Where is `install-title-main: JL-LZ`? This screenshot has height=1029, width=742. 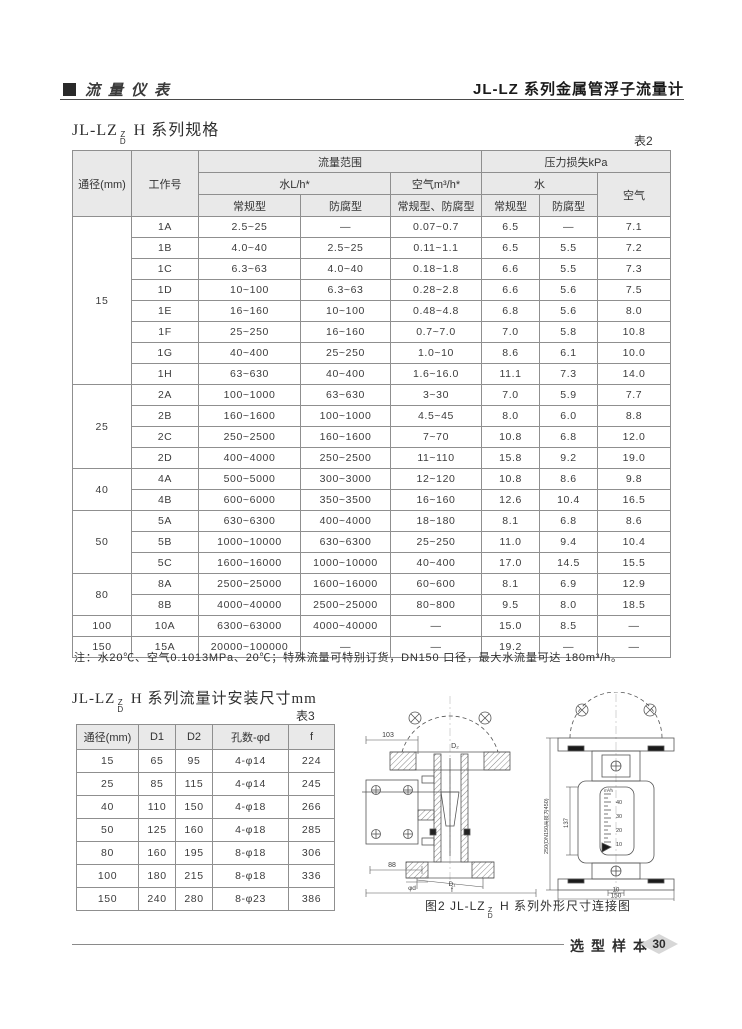
install-title-main: JL-LZ is located at coordinates (94, 699).